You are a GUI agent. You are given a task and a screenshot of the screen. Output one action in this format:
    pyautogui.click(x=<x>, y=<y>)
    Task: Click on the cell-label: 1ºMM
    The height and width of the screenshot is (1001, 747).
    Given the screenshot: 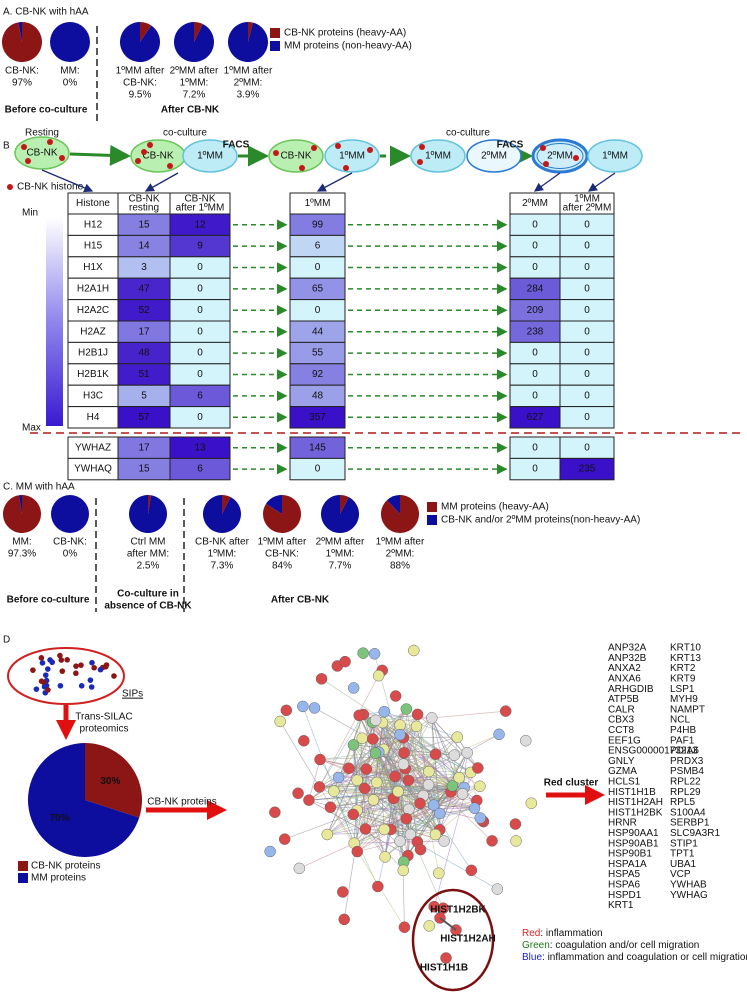 What is the action you would take?
    pyautogui.click(x=438, y=156)
    